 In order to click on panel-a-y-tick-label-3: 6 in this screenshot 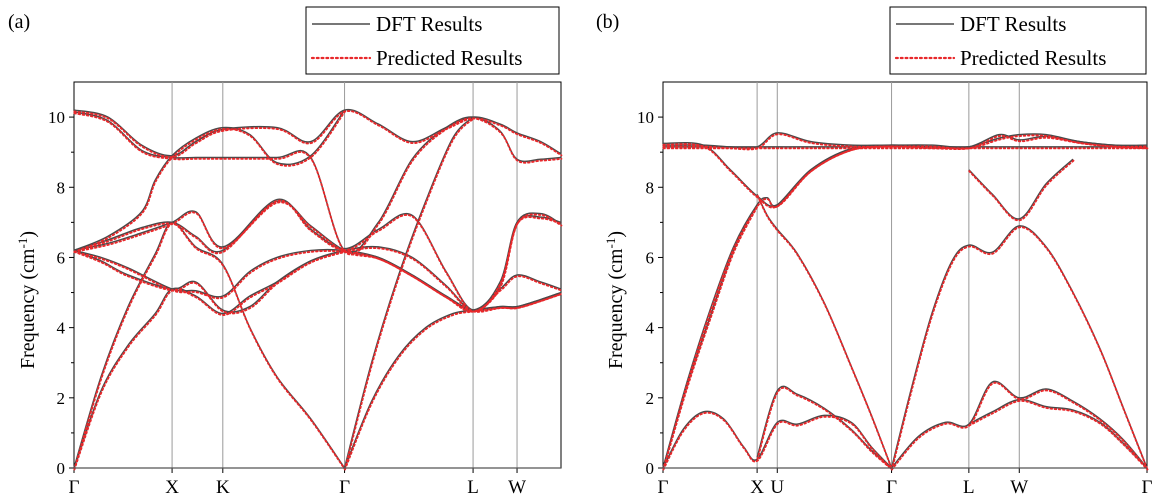, I will do `click(61, 257)`.